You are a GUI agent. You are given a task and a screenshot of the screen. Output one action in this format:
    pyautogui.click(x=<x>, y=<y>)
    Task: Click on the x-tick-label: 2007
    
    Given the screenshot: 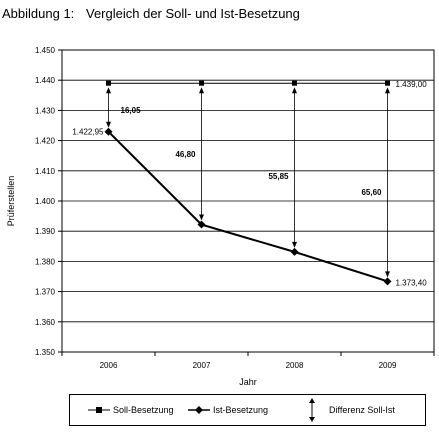 What is the action you would take?
    pyautogui.click(x=202, y=365)
    